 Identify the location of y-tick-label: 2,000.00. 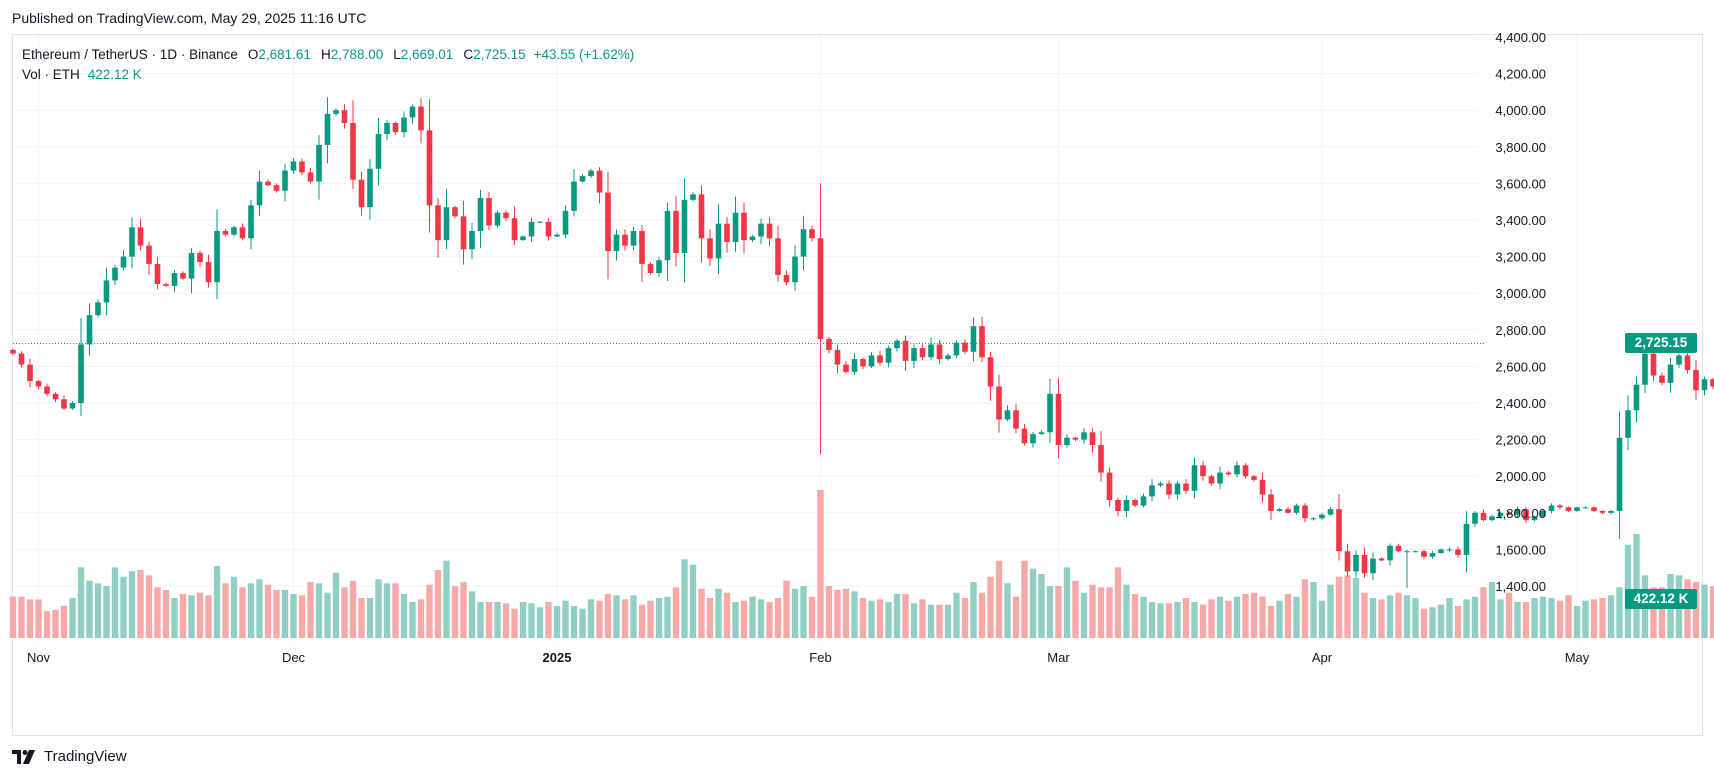
(1520, 476).